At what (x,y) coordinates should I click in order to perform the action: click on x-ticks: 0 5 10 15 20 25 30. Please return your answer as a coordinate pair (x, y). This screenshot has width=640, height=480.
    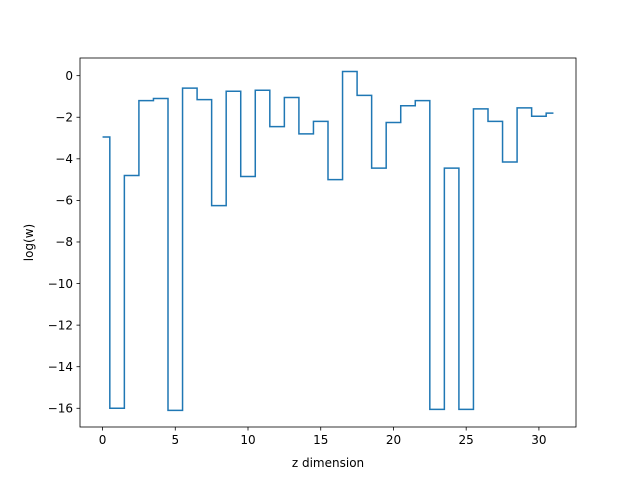
    Looking at the image, I should click on (323, 437).